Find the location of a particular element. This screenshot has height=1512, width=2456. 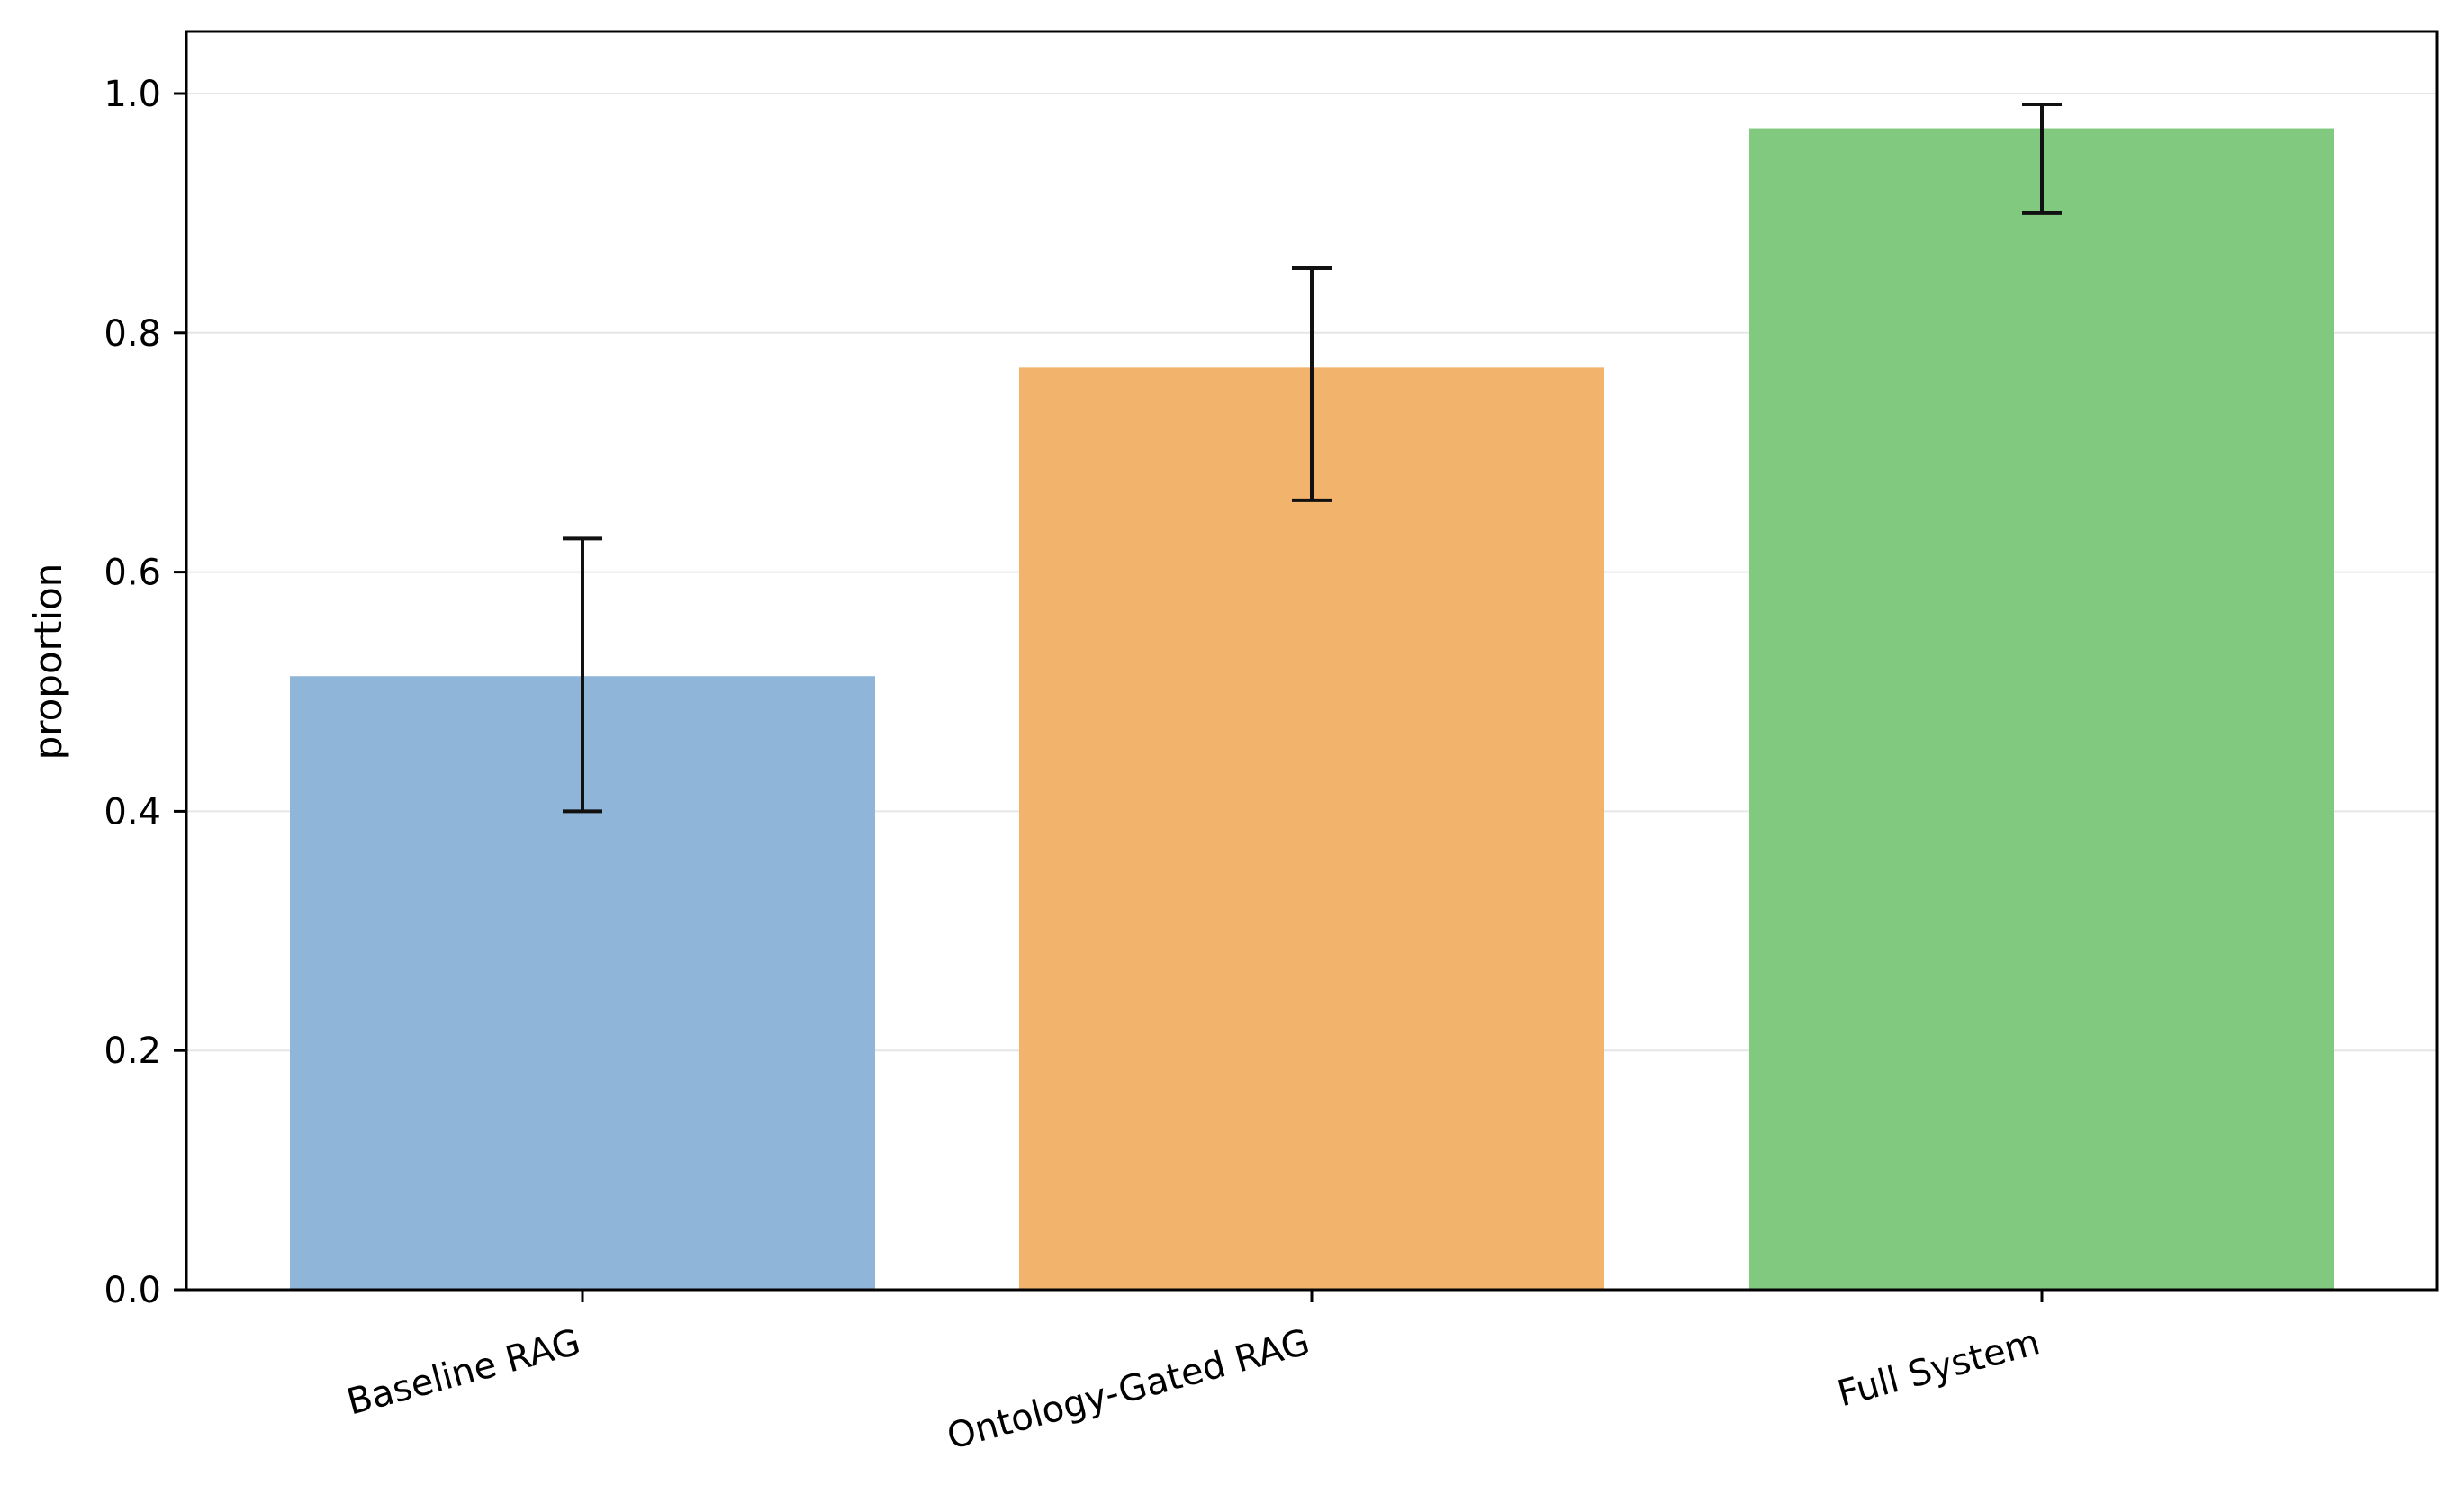

y-axis-label: proportion is located at coordinates (48, 661).